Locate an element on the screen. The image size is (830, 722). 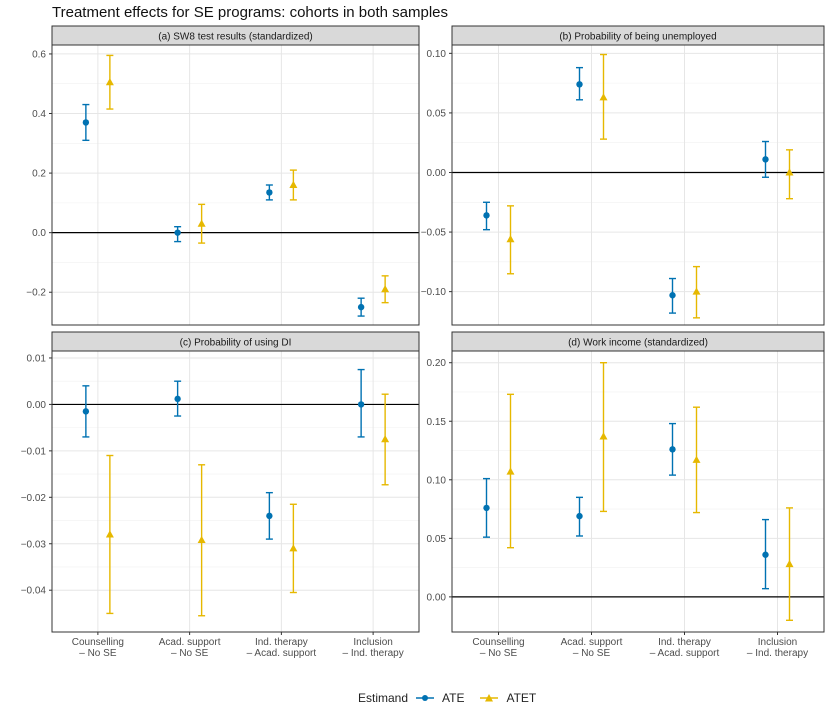
legend-key-ate is located at coordinates (425, 698).